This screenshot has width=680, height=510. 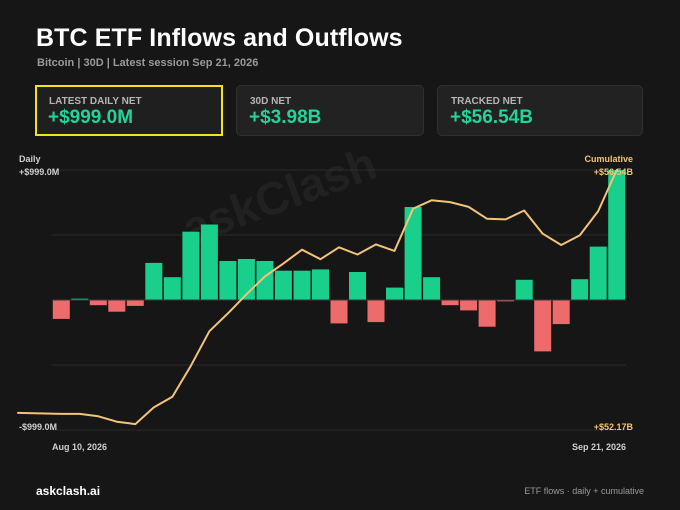 I want to click on page-title: BTC ETF Inflows and Outflows, so click(x=219, y=38).